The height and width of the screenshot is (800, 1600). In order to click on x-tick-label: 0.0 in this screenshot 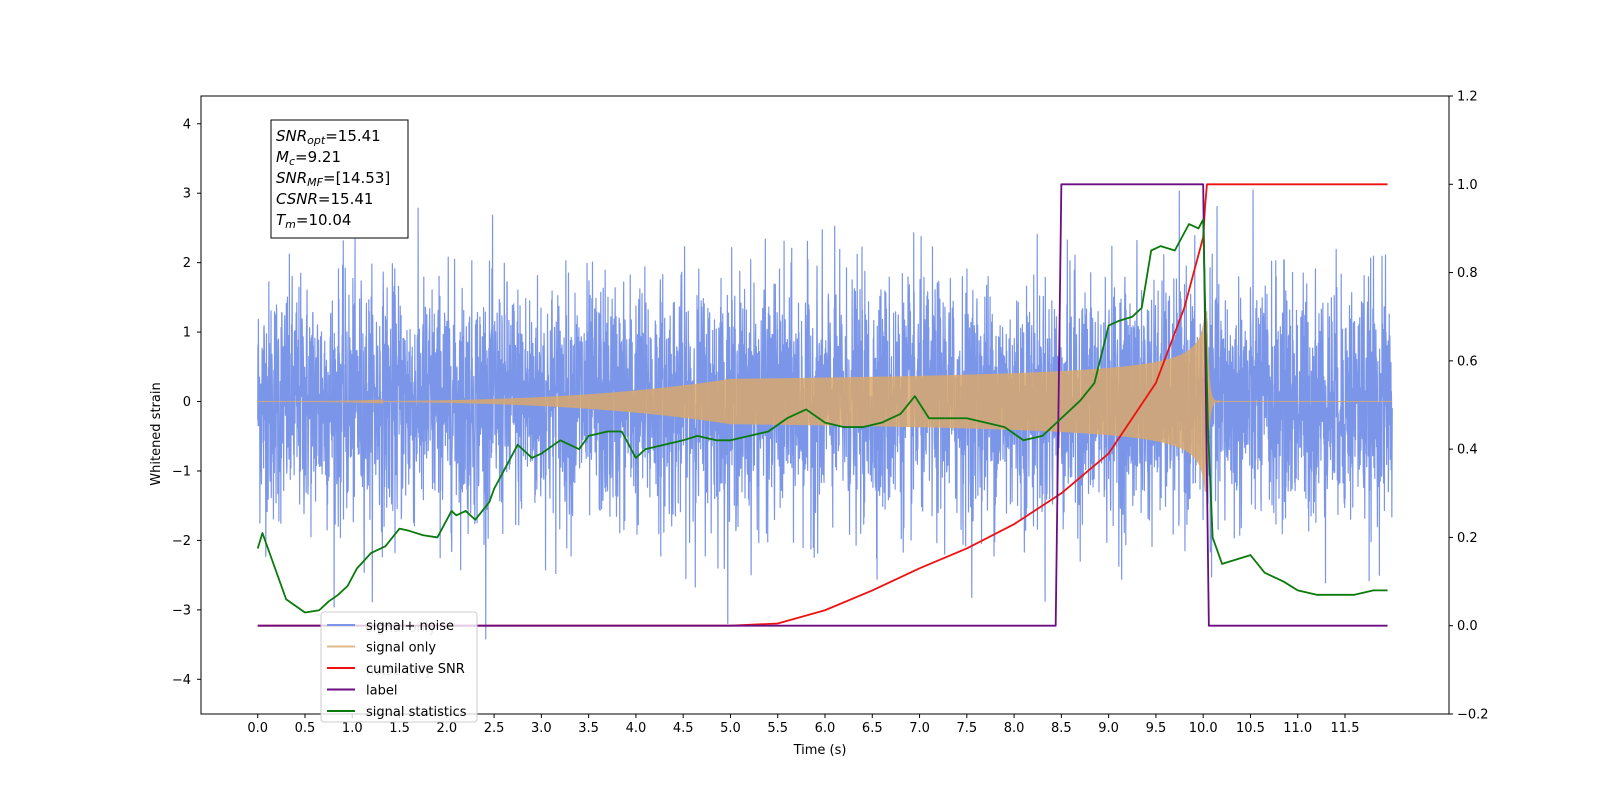, I will do `click(257, 728)`.